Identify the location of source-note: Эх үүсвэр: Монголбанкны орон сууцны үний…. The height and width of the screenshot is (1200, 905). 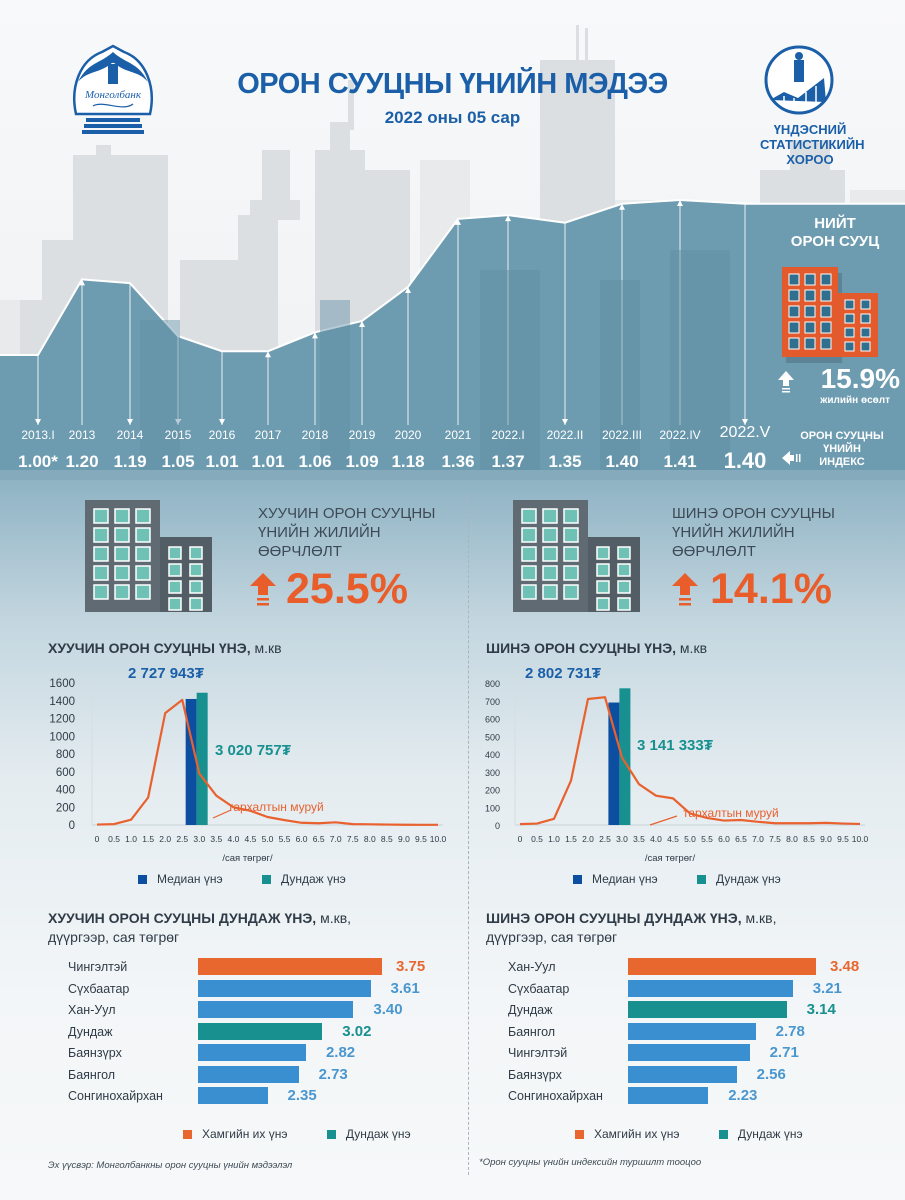
(170, 1165).